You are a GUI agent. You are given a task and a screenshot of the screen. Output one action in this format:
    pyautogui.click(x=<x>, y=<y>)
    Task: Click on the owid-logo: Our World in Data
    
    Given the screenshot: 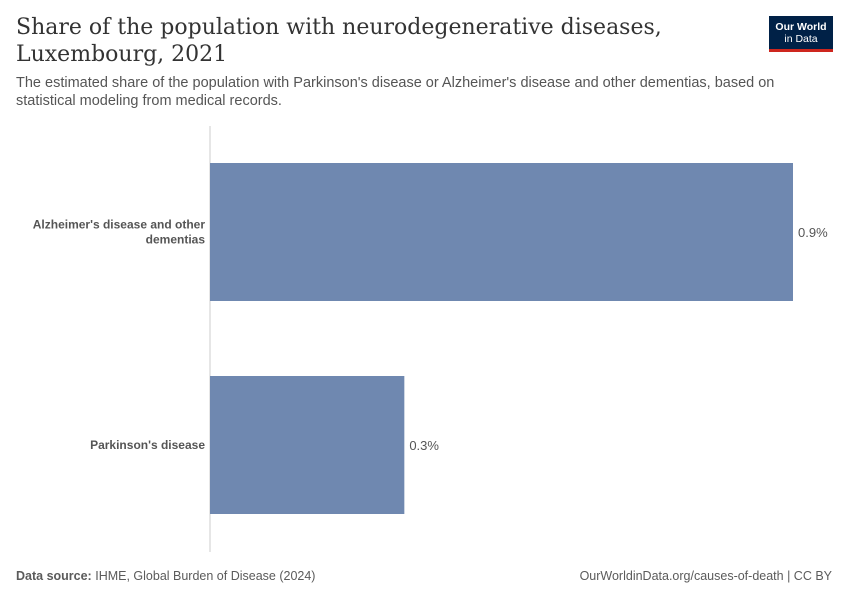 What is the action you would take?
    pyautogui.click(x=801, y=34)
    